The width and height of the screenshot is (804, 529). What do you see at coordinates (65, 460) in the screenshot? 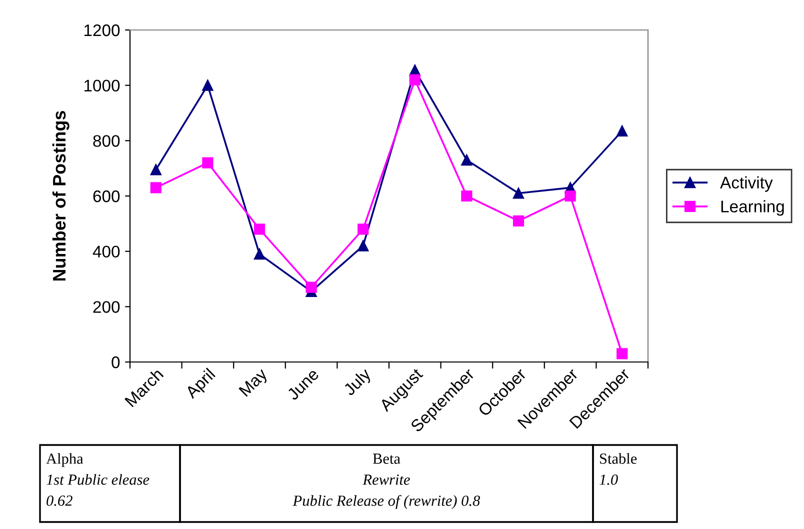
I see `text: Alpha` at bounding box center [65, 460].